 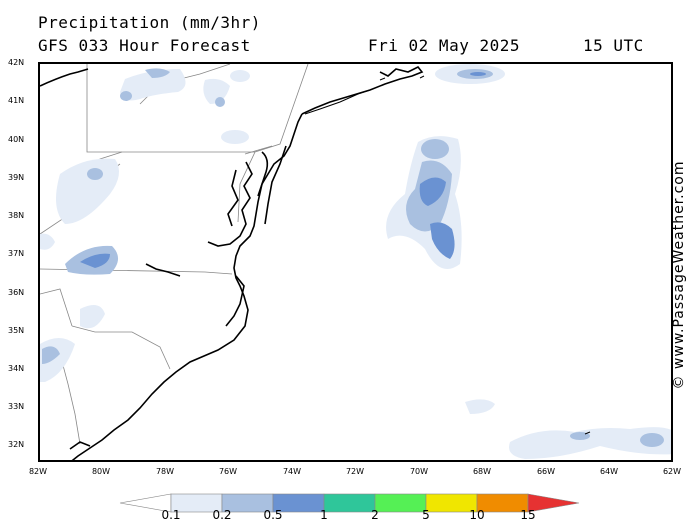 What do you see at coordinates (16, 100) in the screenshot?
I see `lat-label: 41N` at bounding box center [16, 100].